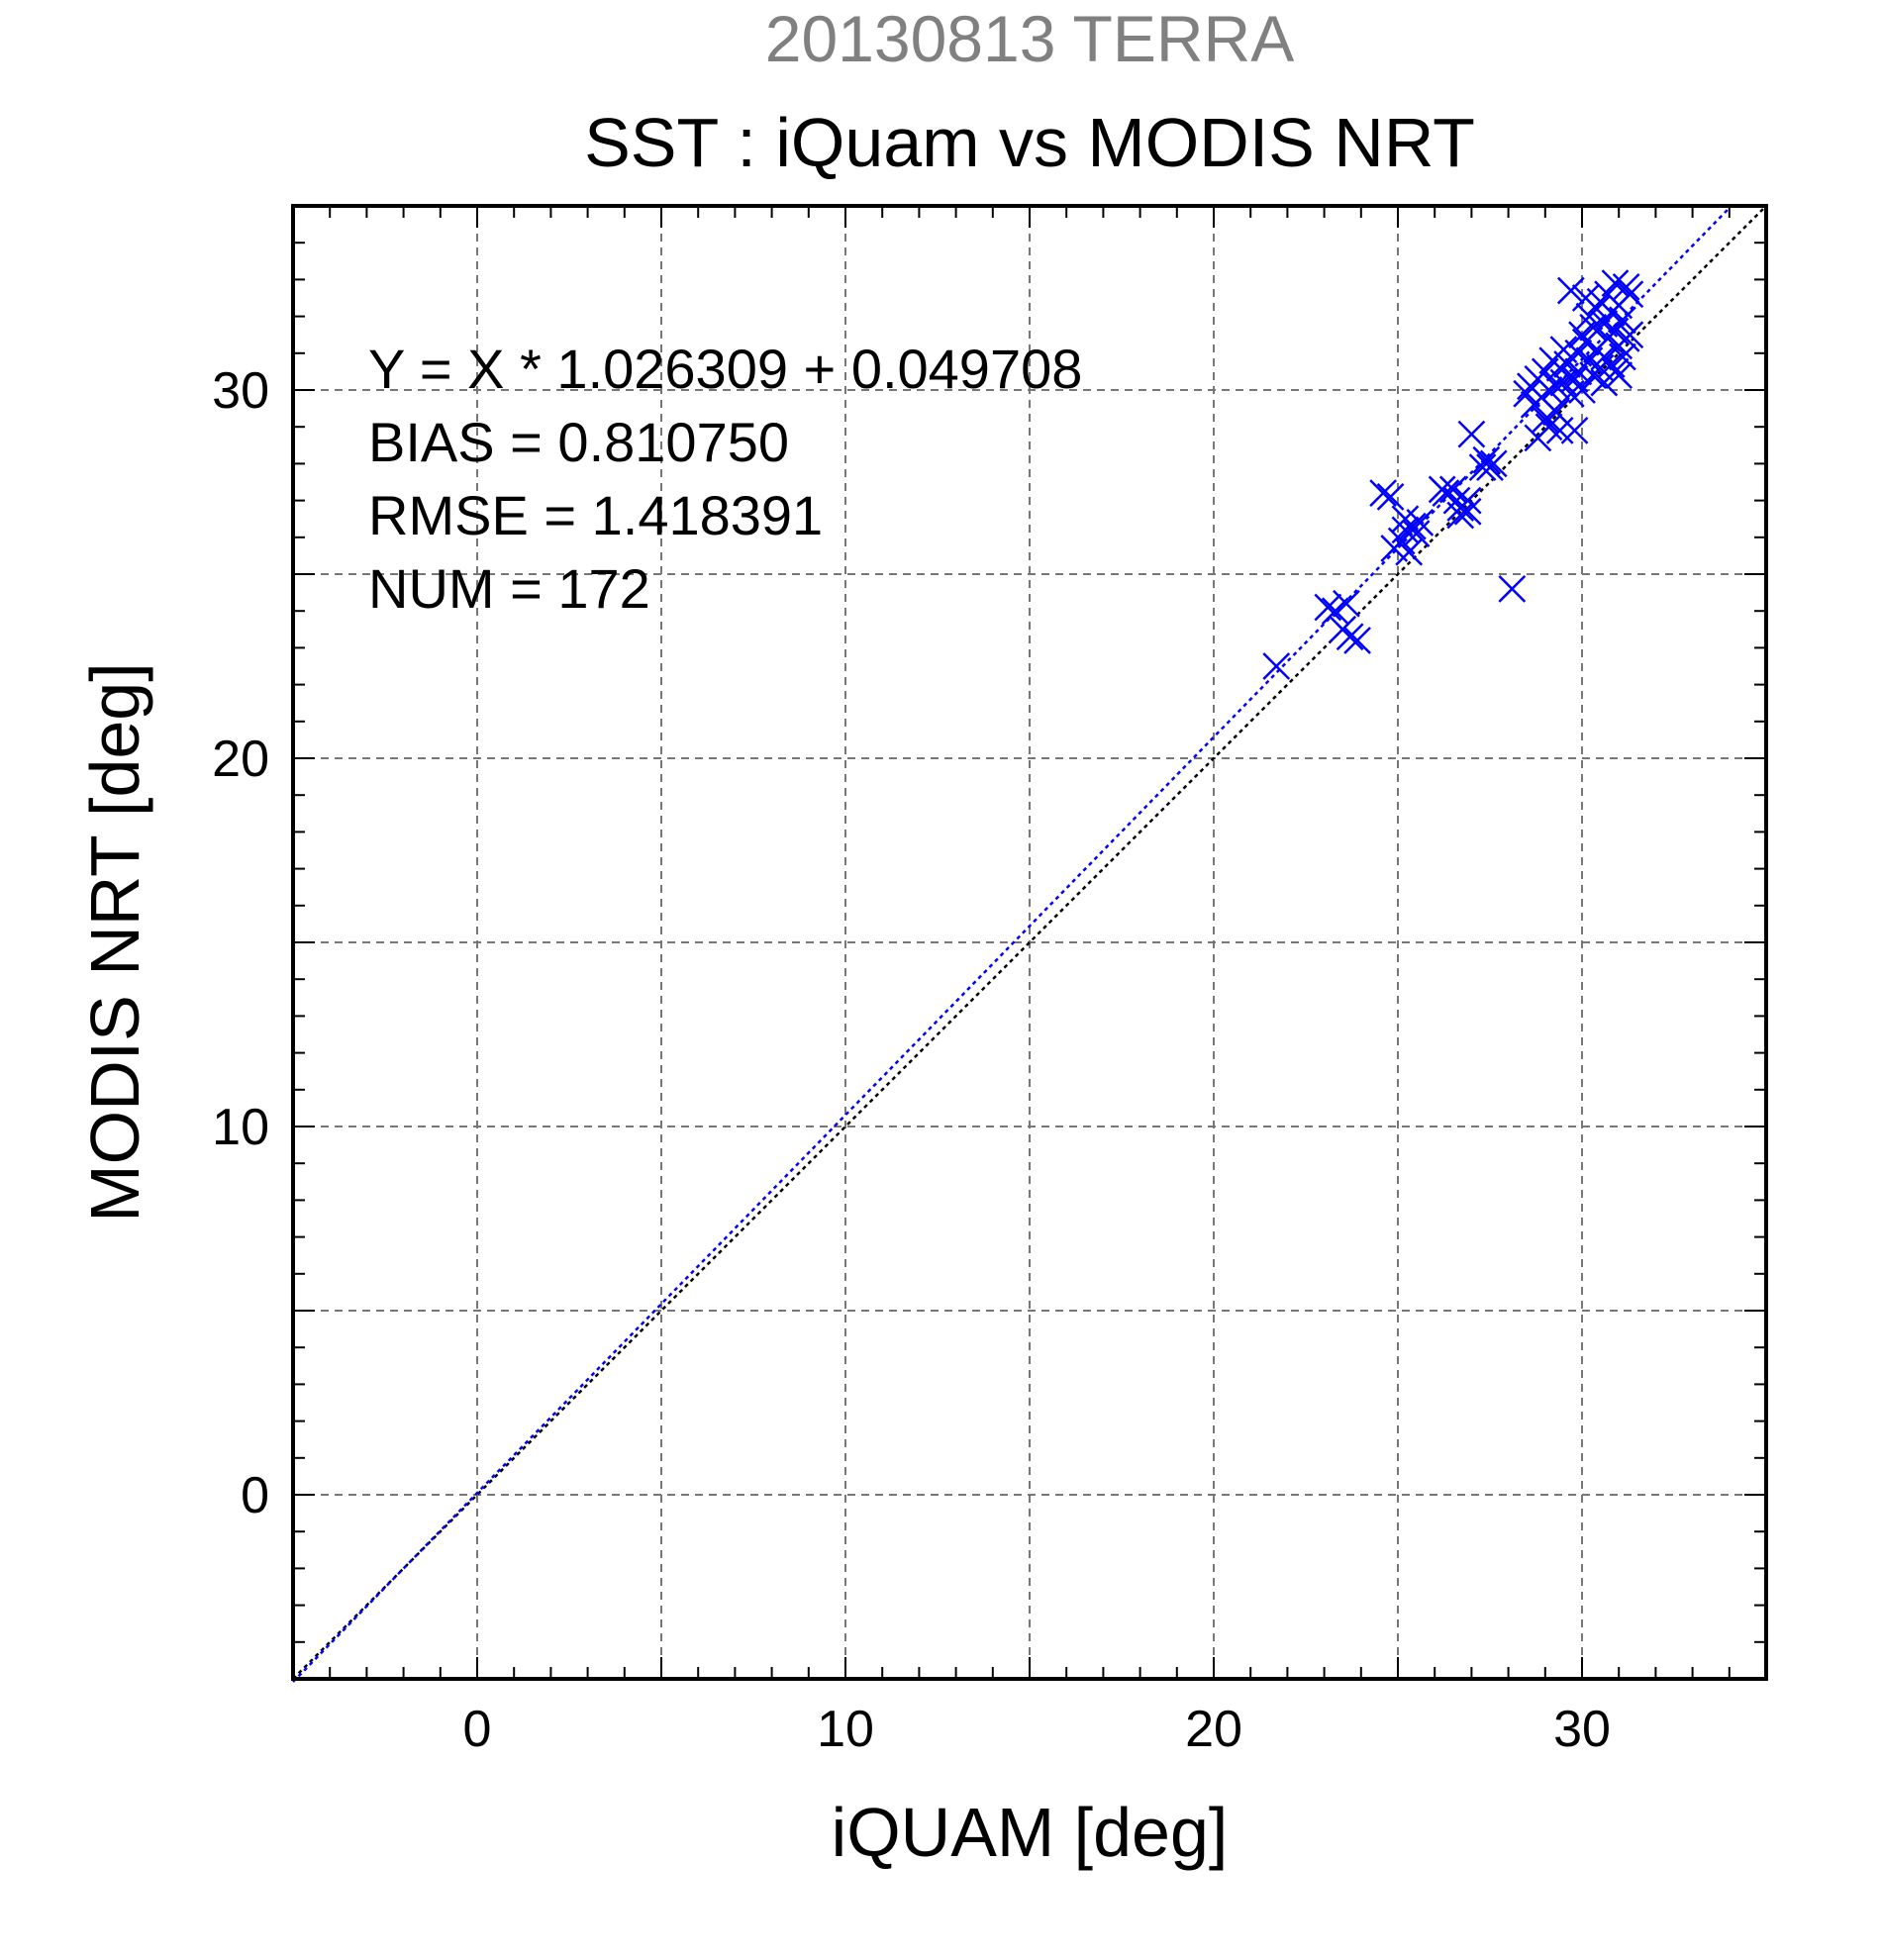 The image size is (1881, 1960). What do you see at coordinates (725, 369) in the screenshot?
I see `regression-equation: Y = X * 1.026309 + 0.049708` at bounding box center [725, 369].